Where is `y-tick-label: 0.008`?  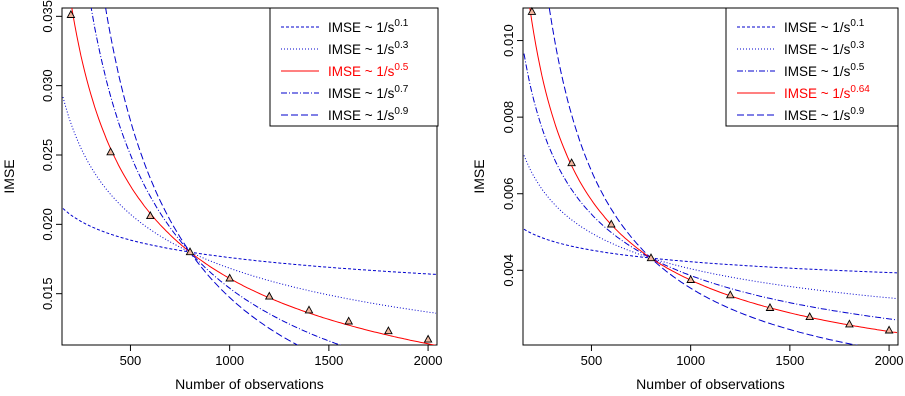 y-tick-label: 0.008 is located at coordinates (508, 117).